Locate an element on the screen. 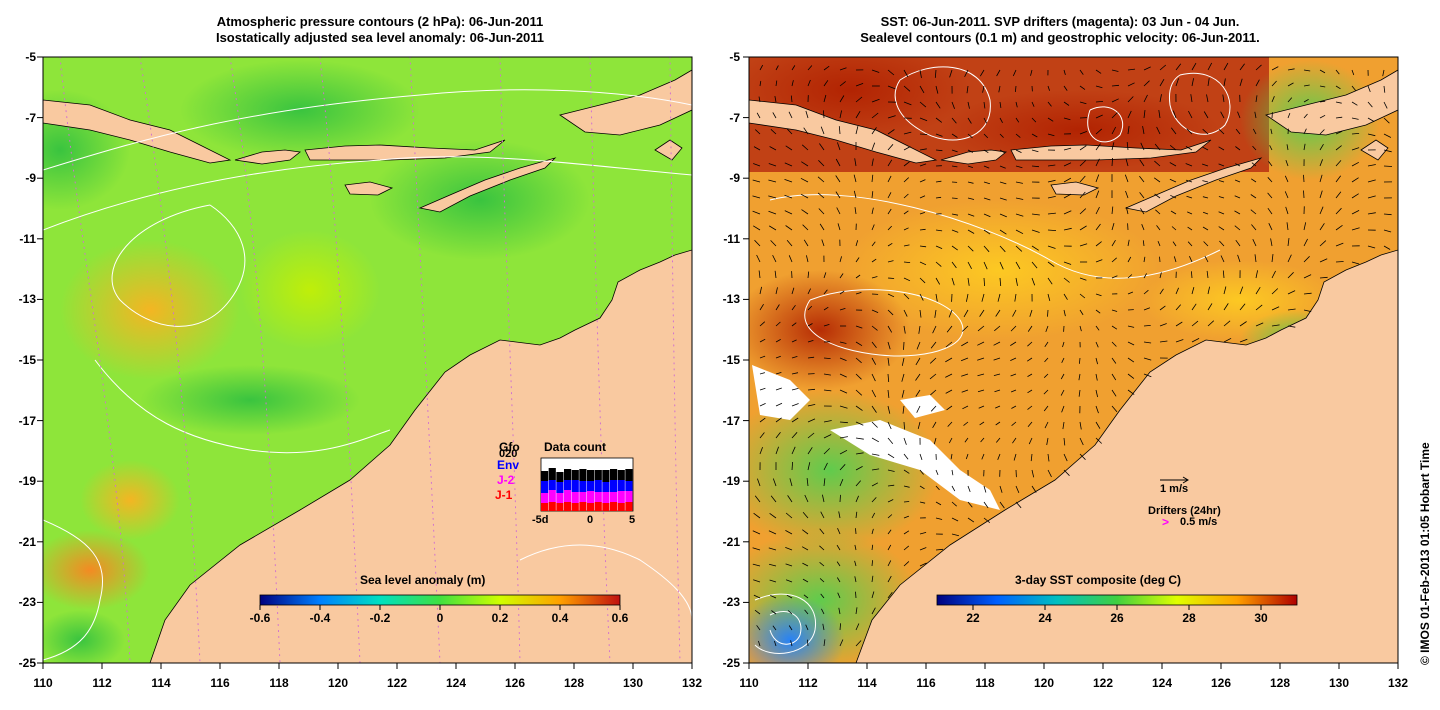 The width and height of the screenshot is (1440, 710). left-sumba-island is located at coordinates (369, 188).